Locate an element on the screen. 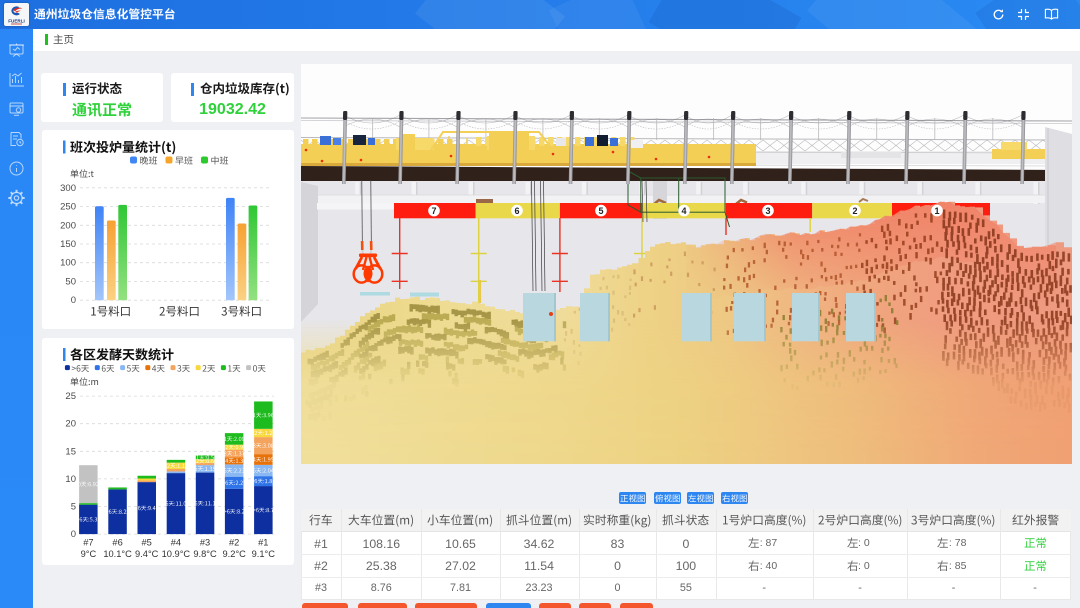 The height and width of the screenshot is (608, 1080). svg-text: 25 is located at coordinates (70, 396).